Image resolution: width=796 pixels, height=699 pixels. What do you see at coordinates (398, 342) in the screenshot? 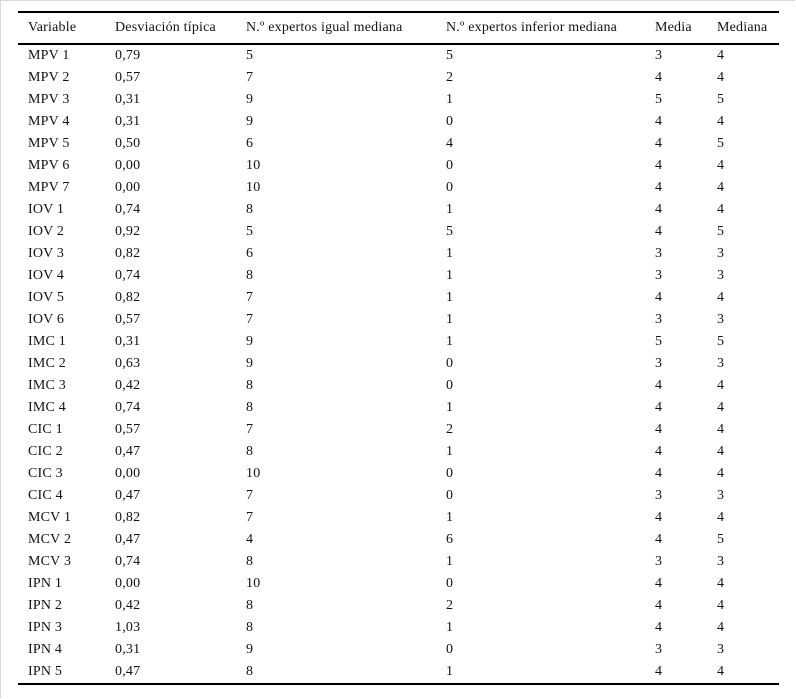
I see `table-row: IMC 1 0,31 9 1 5 5` at bounding box center [398, 342].